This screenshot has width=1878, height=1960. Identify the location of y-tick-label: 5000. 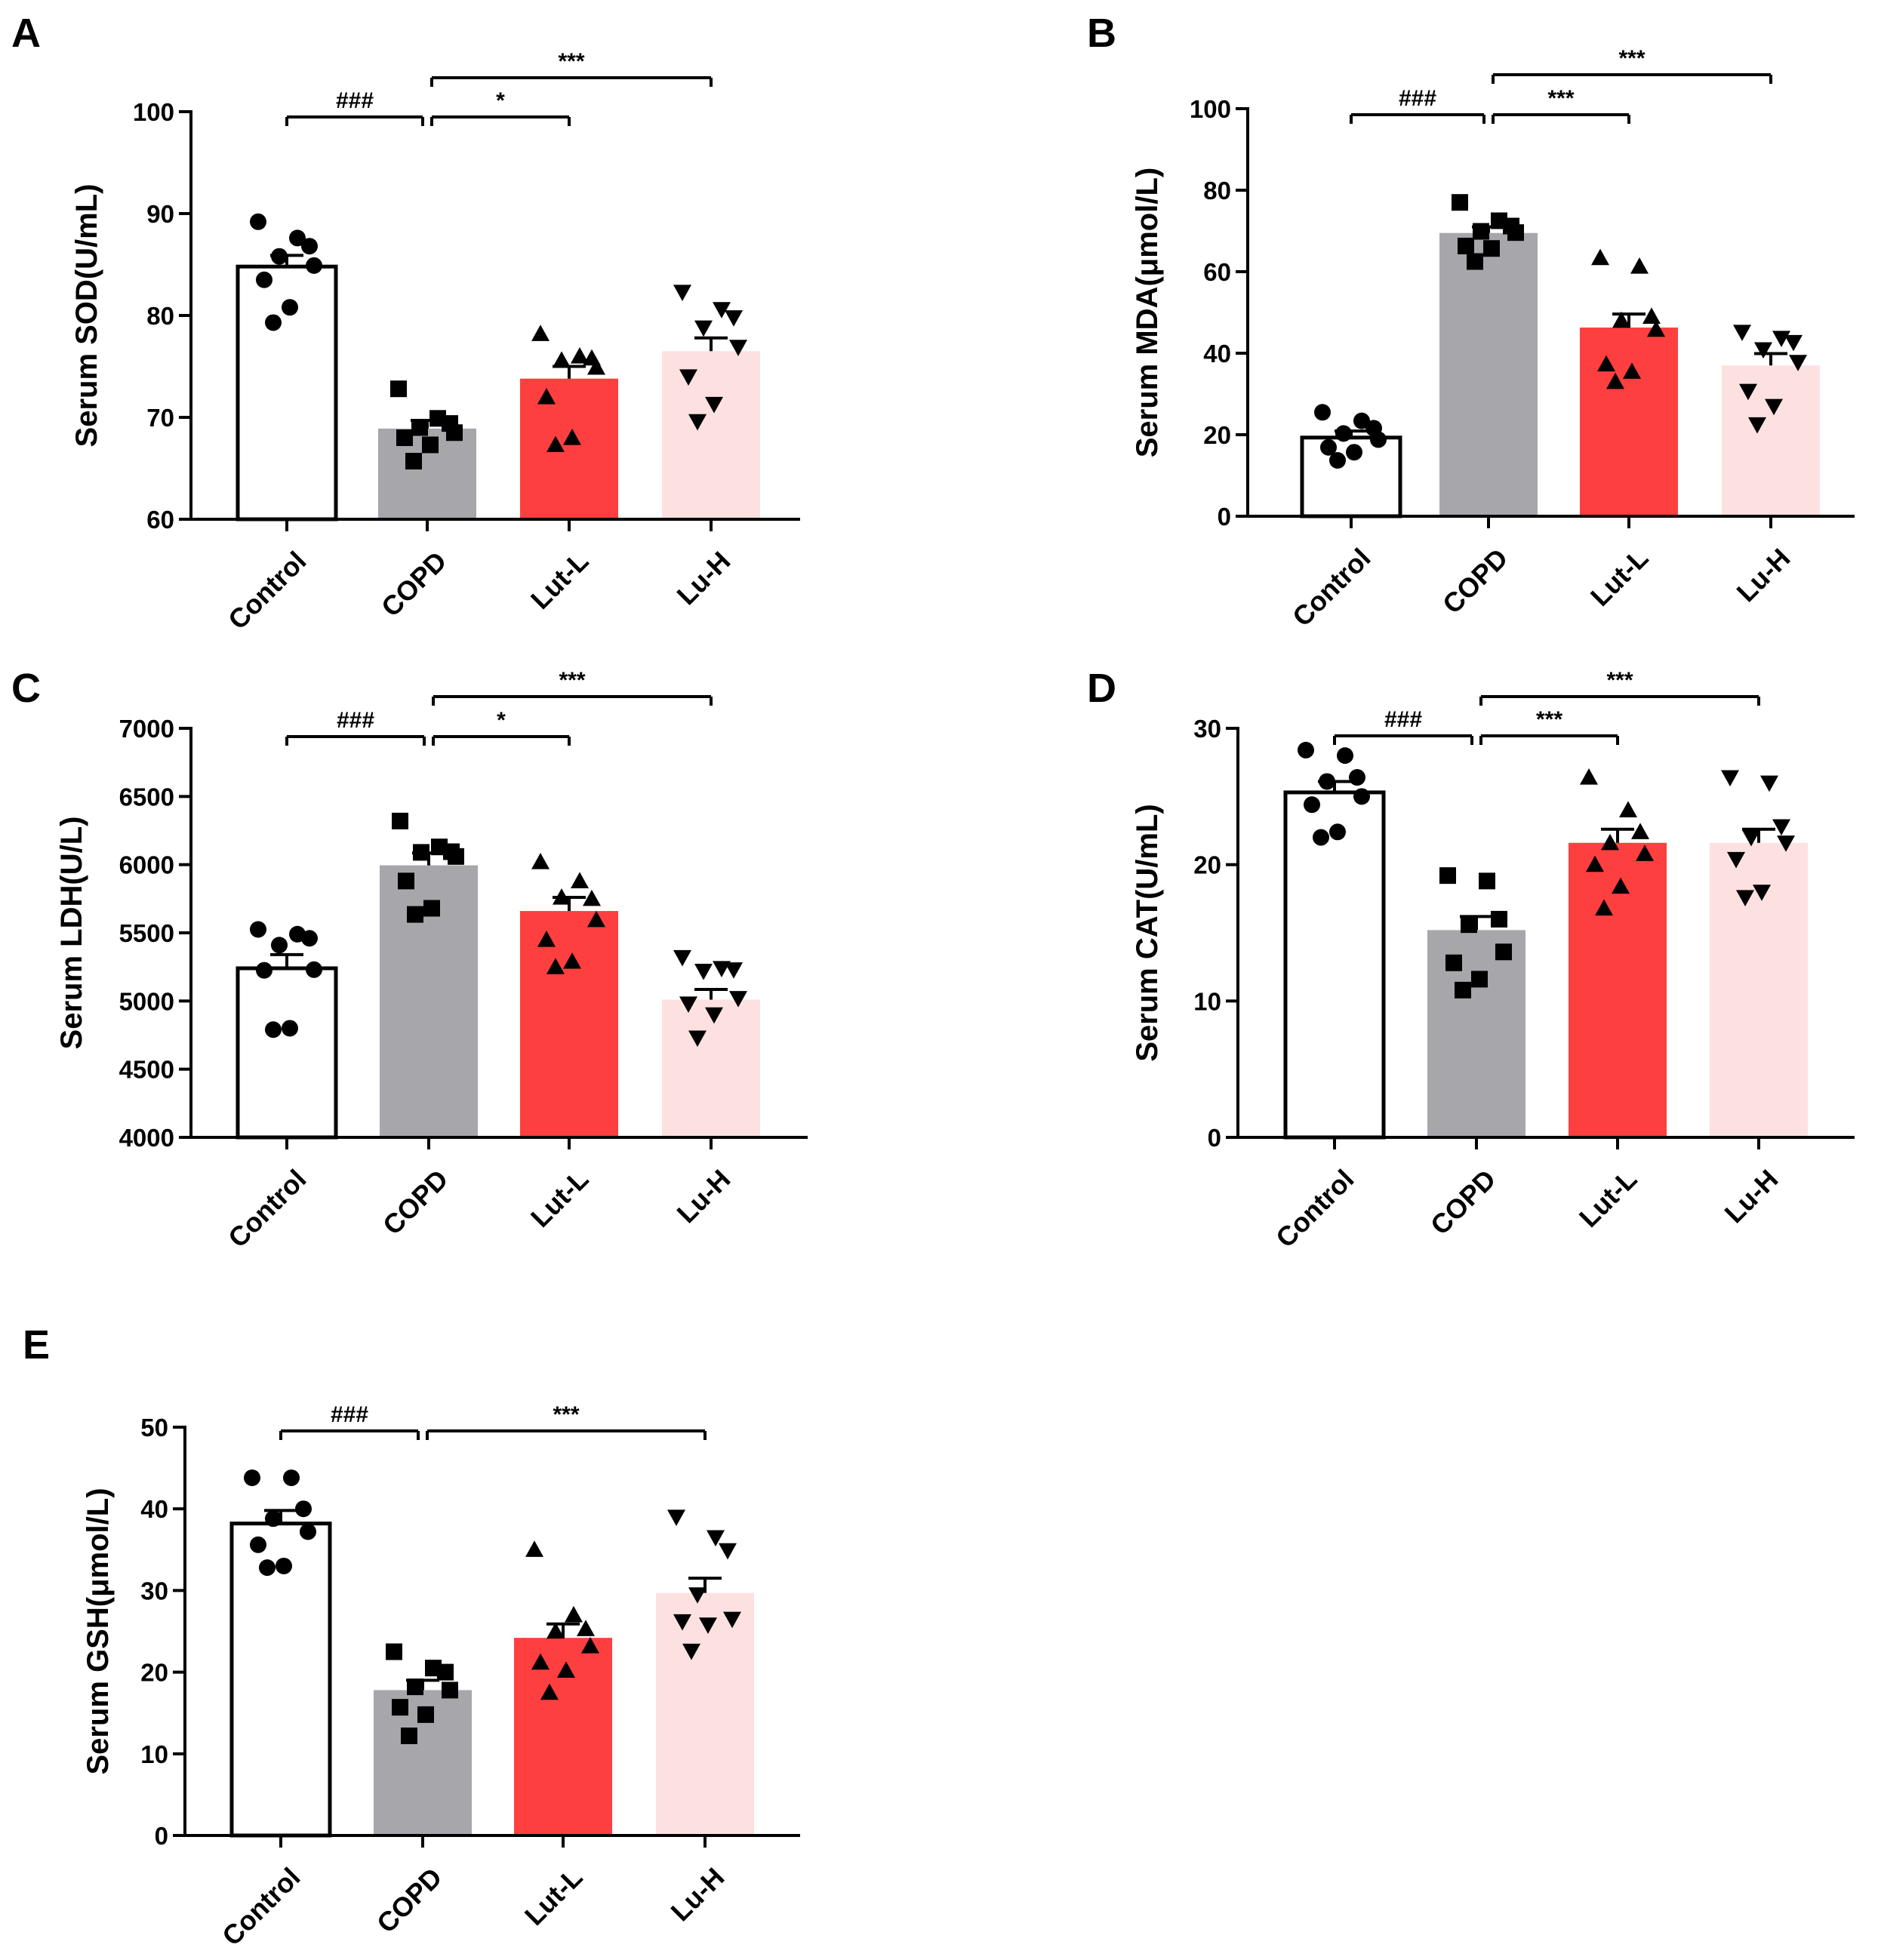
(146, 1001).